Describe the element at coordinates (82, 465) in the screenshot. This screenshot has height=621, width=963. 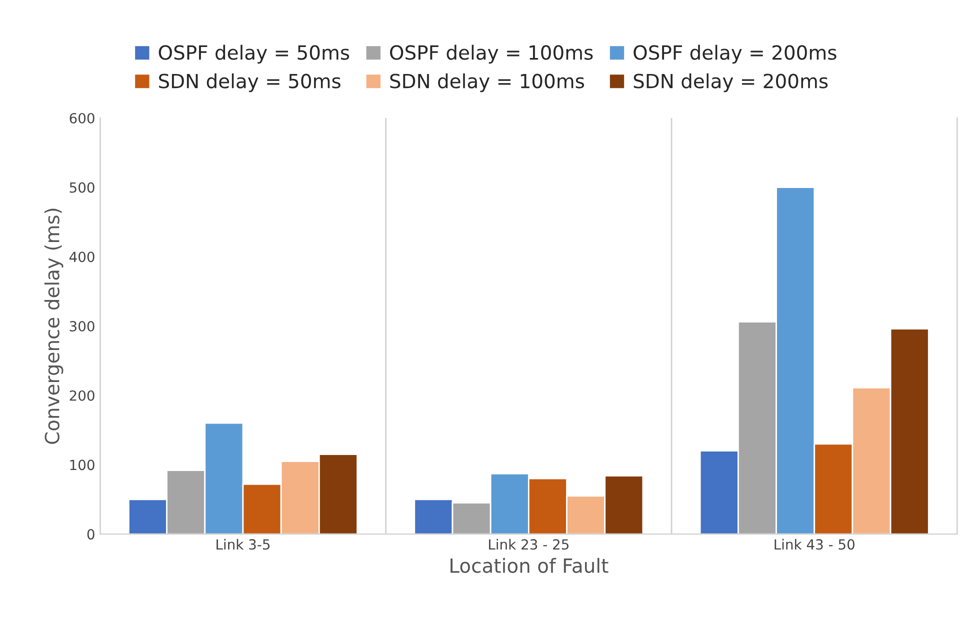
I see `y-tick-label: 100` at that location.